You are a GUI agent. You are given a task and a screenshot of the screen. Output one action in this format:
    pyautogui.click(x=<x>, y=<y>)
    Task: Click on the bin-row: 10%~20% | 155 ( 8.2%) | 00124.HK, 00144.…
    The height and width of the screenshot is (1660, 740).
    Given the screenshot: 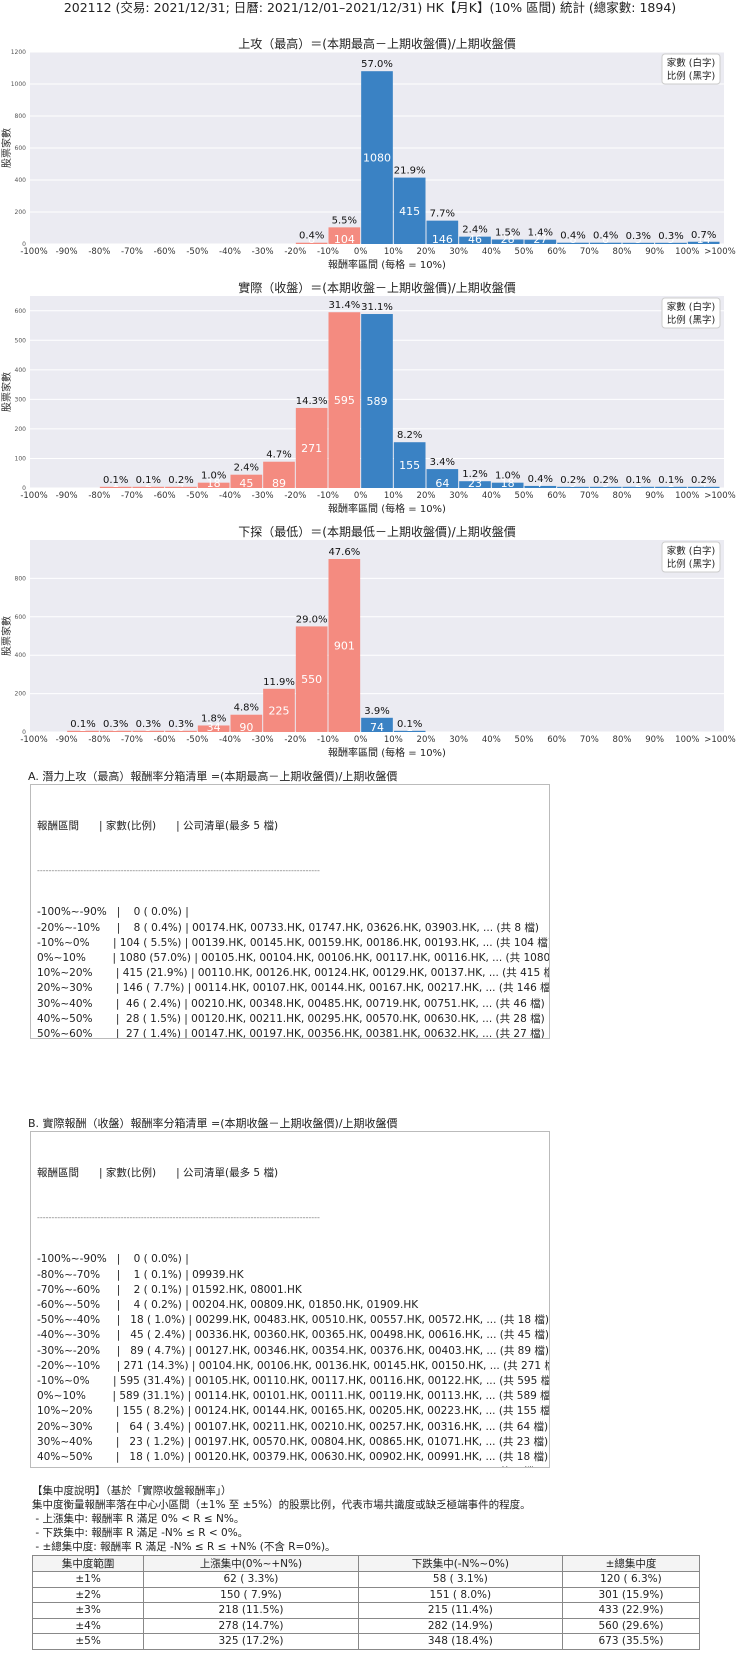 What is the action you would take?
    pyautogui.click(x=293, y=1411)
    